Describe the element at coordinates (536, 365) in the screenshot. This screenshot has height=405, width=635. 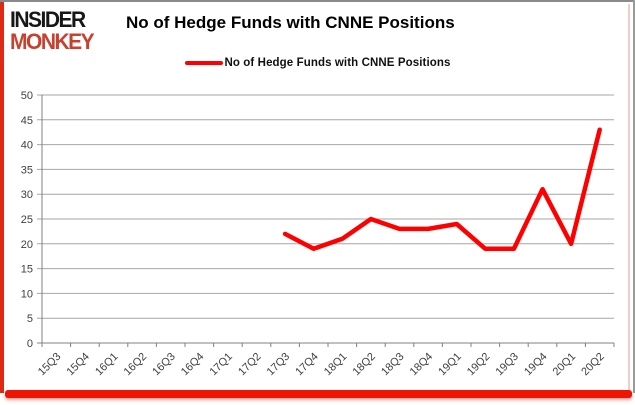
I see `x-axis-label: 19Q4` at that location.